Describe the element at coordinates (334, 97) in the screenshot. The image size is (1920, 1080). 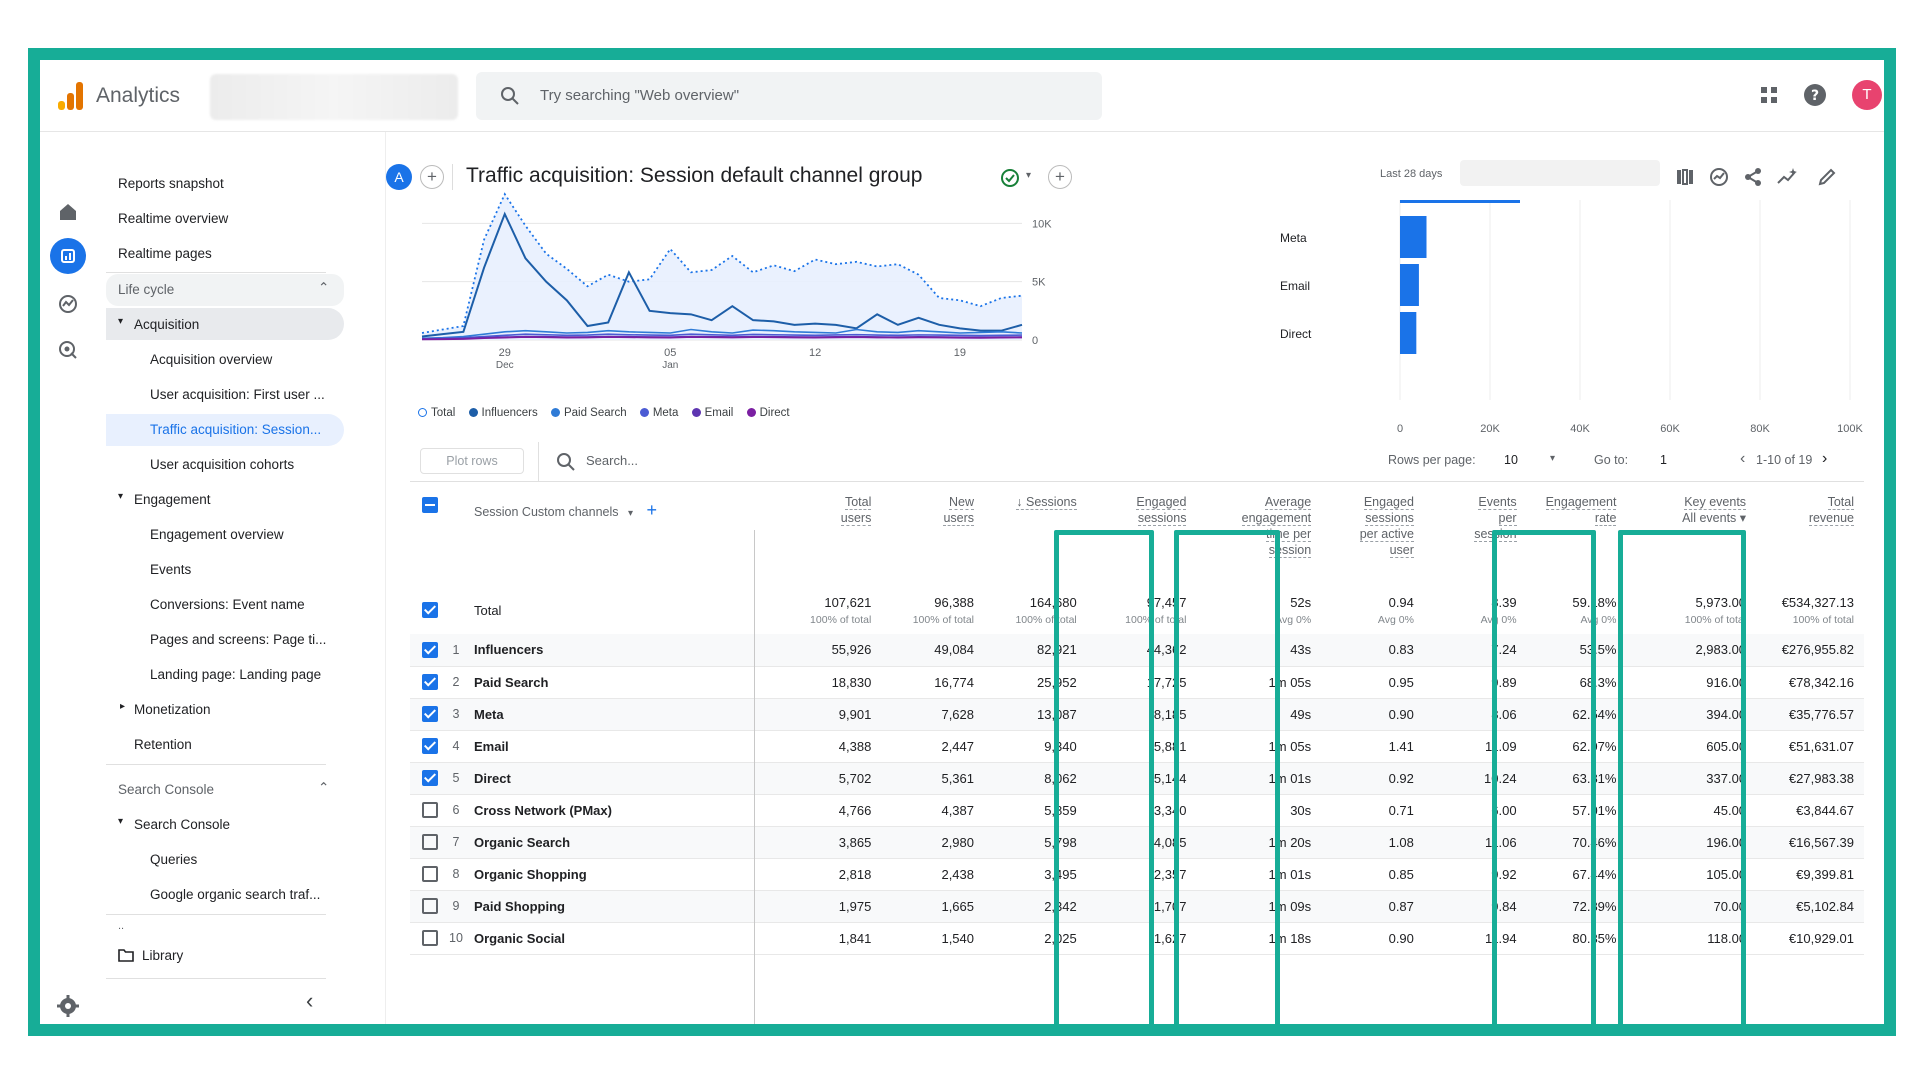
I see `account-selector` at that location.